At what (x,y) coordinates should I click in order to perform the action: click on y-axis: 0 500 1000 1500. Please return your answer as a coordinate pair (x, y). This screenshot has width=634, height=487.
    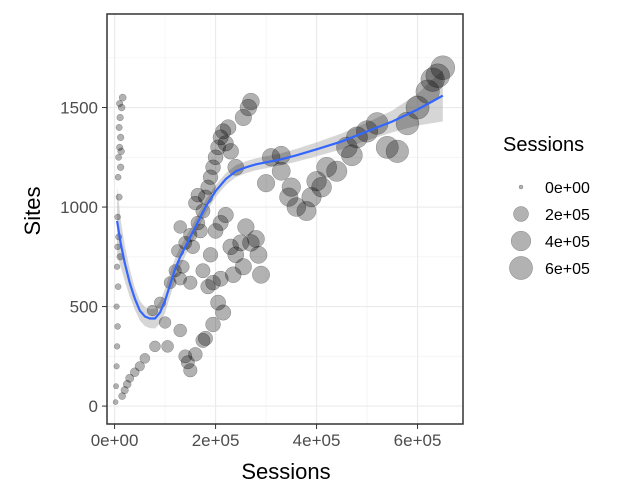
    Looking at the image, I should click on (83, 257).